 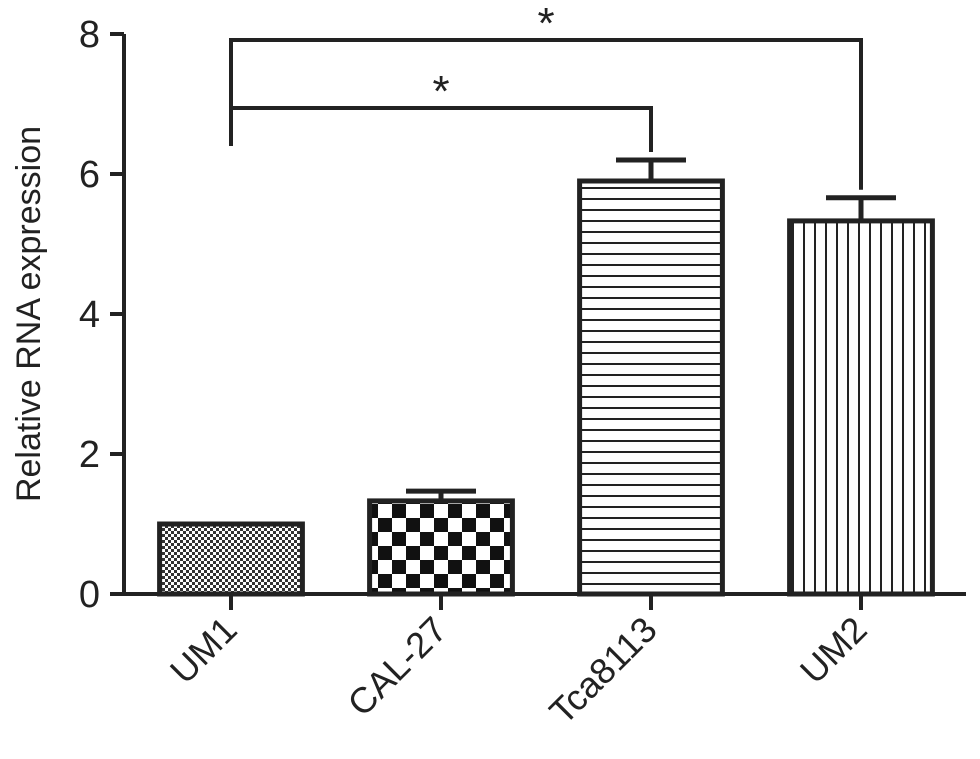 I want to click on y-tick-label: 8, so click(x=89, y=35).